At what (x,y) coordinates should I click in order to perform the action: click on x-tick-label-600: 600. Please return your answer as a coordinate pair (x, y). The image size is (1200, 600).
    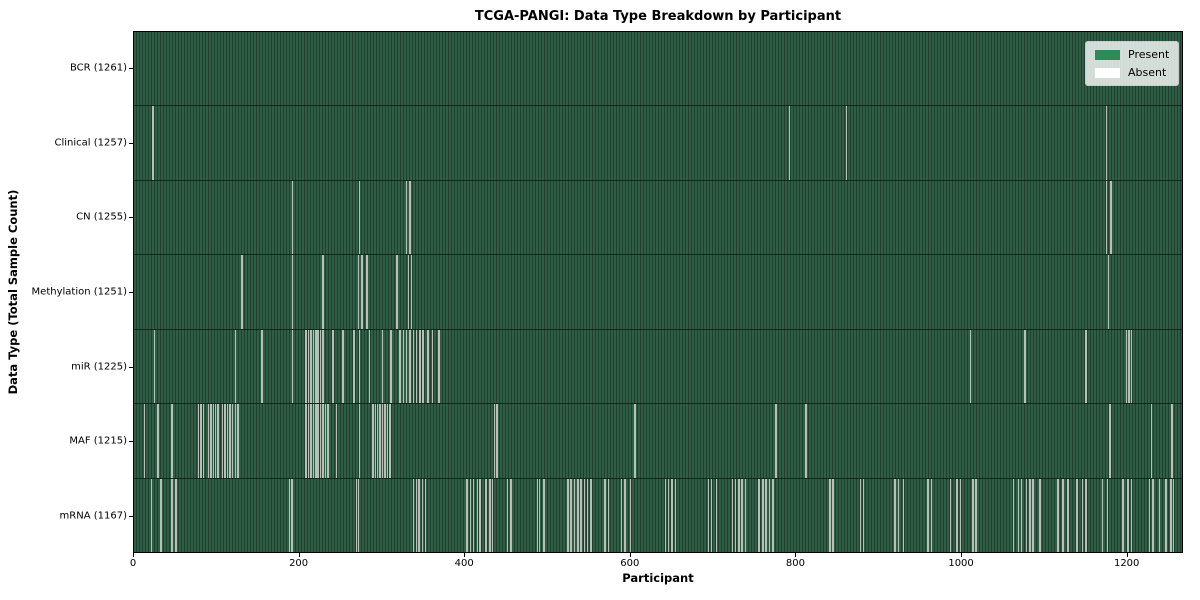
    Looking at the image, I should click on (630, 563).